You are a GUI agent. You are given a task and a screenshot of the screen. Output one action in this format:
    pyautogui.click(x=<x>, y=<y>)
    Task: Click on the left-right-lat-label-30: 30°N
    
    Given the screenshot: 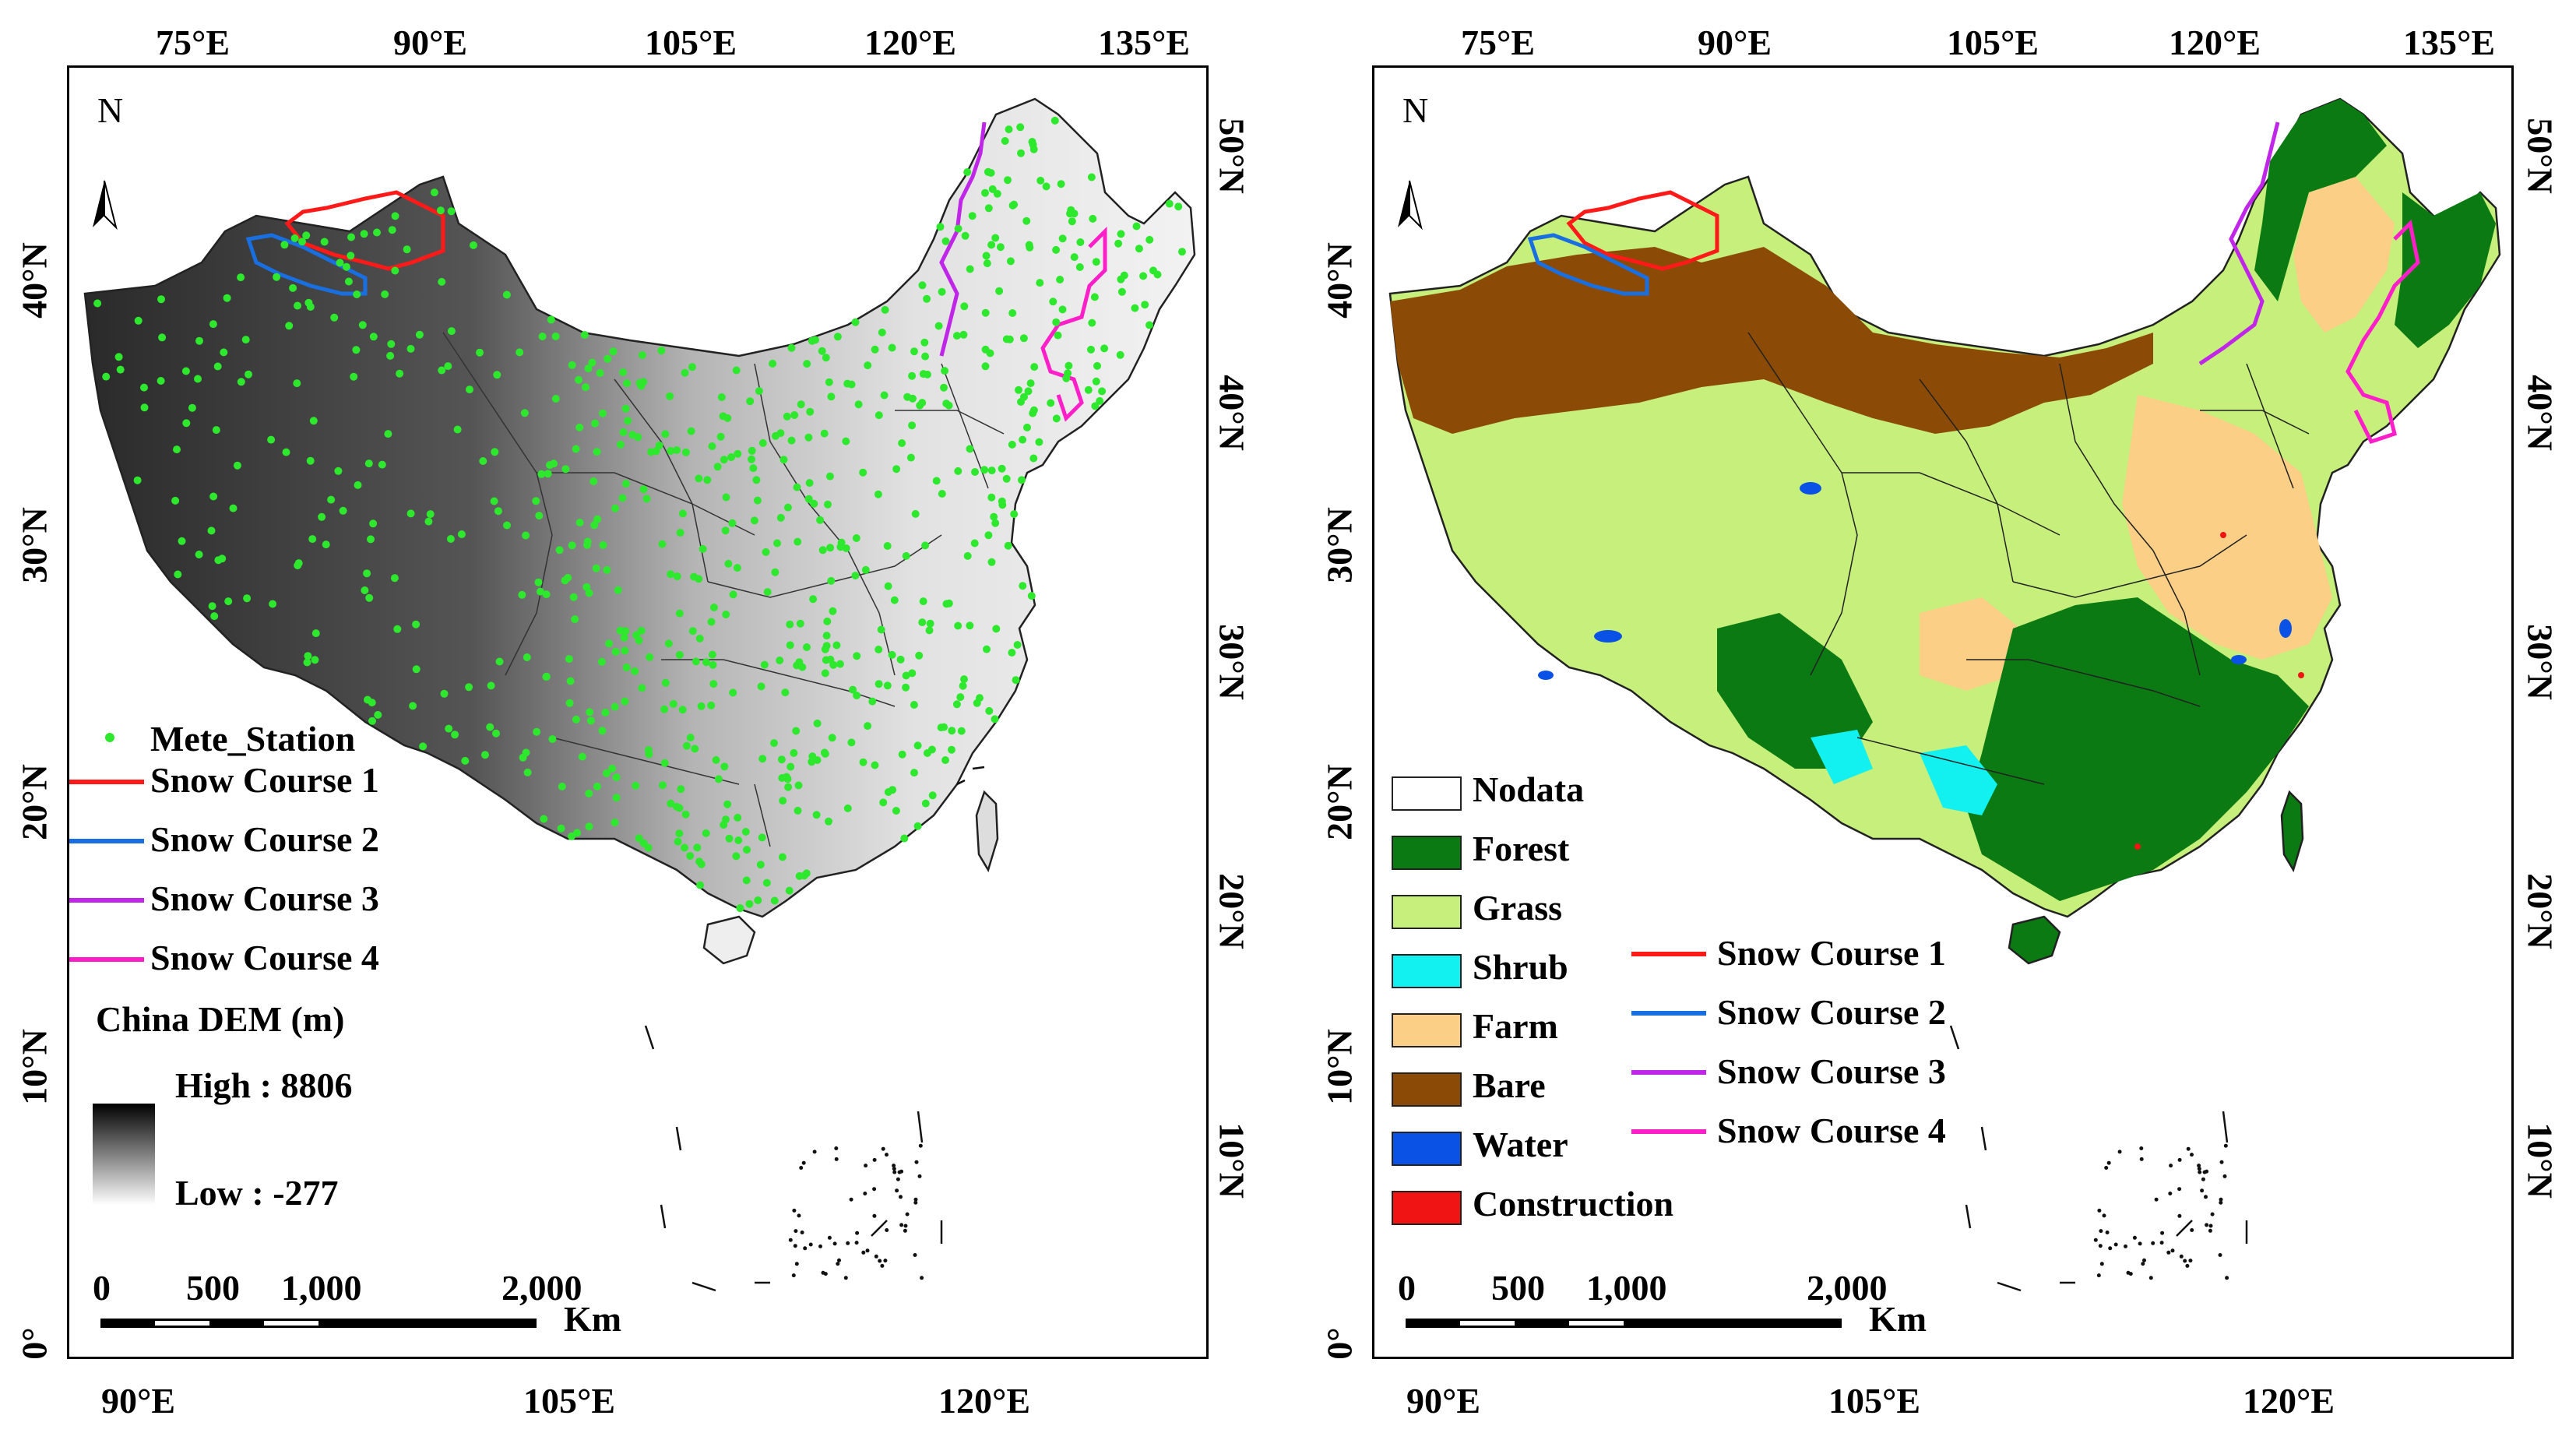 What is the action you would take?
    pyautogui.click(x=1232, y=662)
    